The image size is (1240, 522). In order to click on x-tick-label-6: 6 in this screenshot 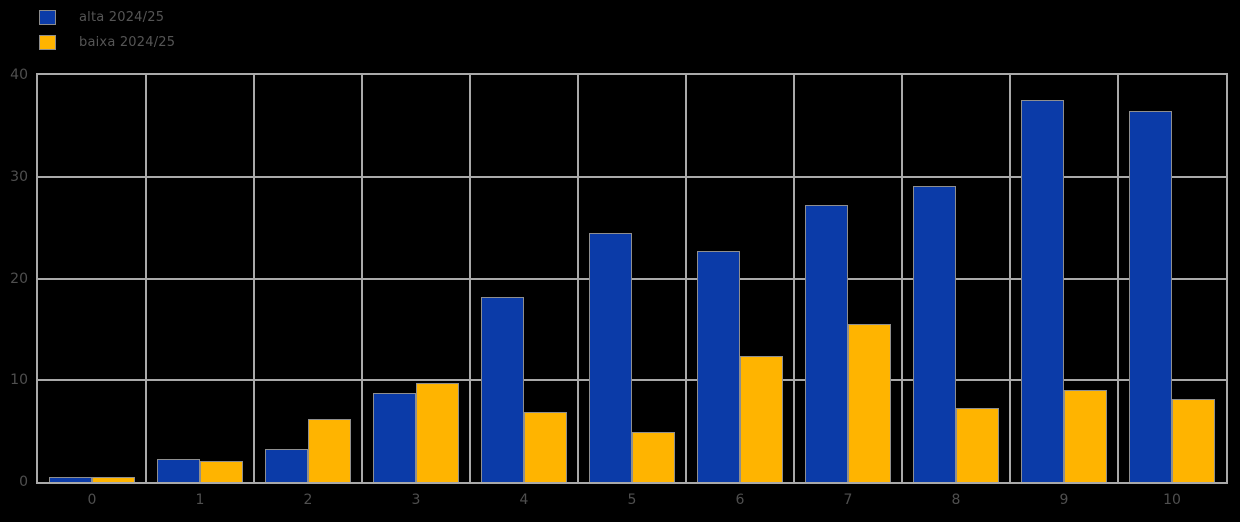, I will do `click(740, 500)`.